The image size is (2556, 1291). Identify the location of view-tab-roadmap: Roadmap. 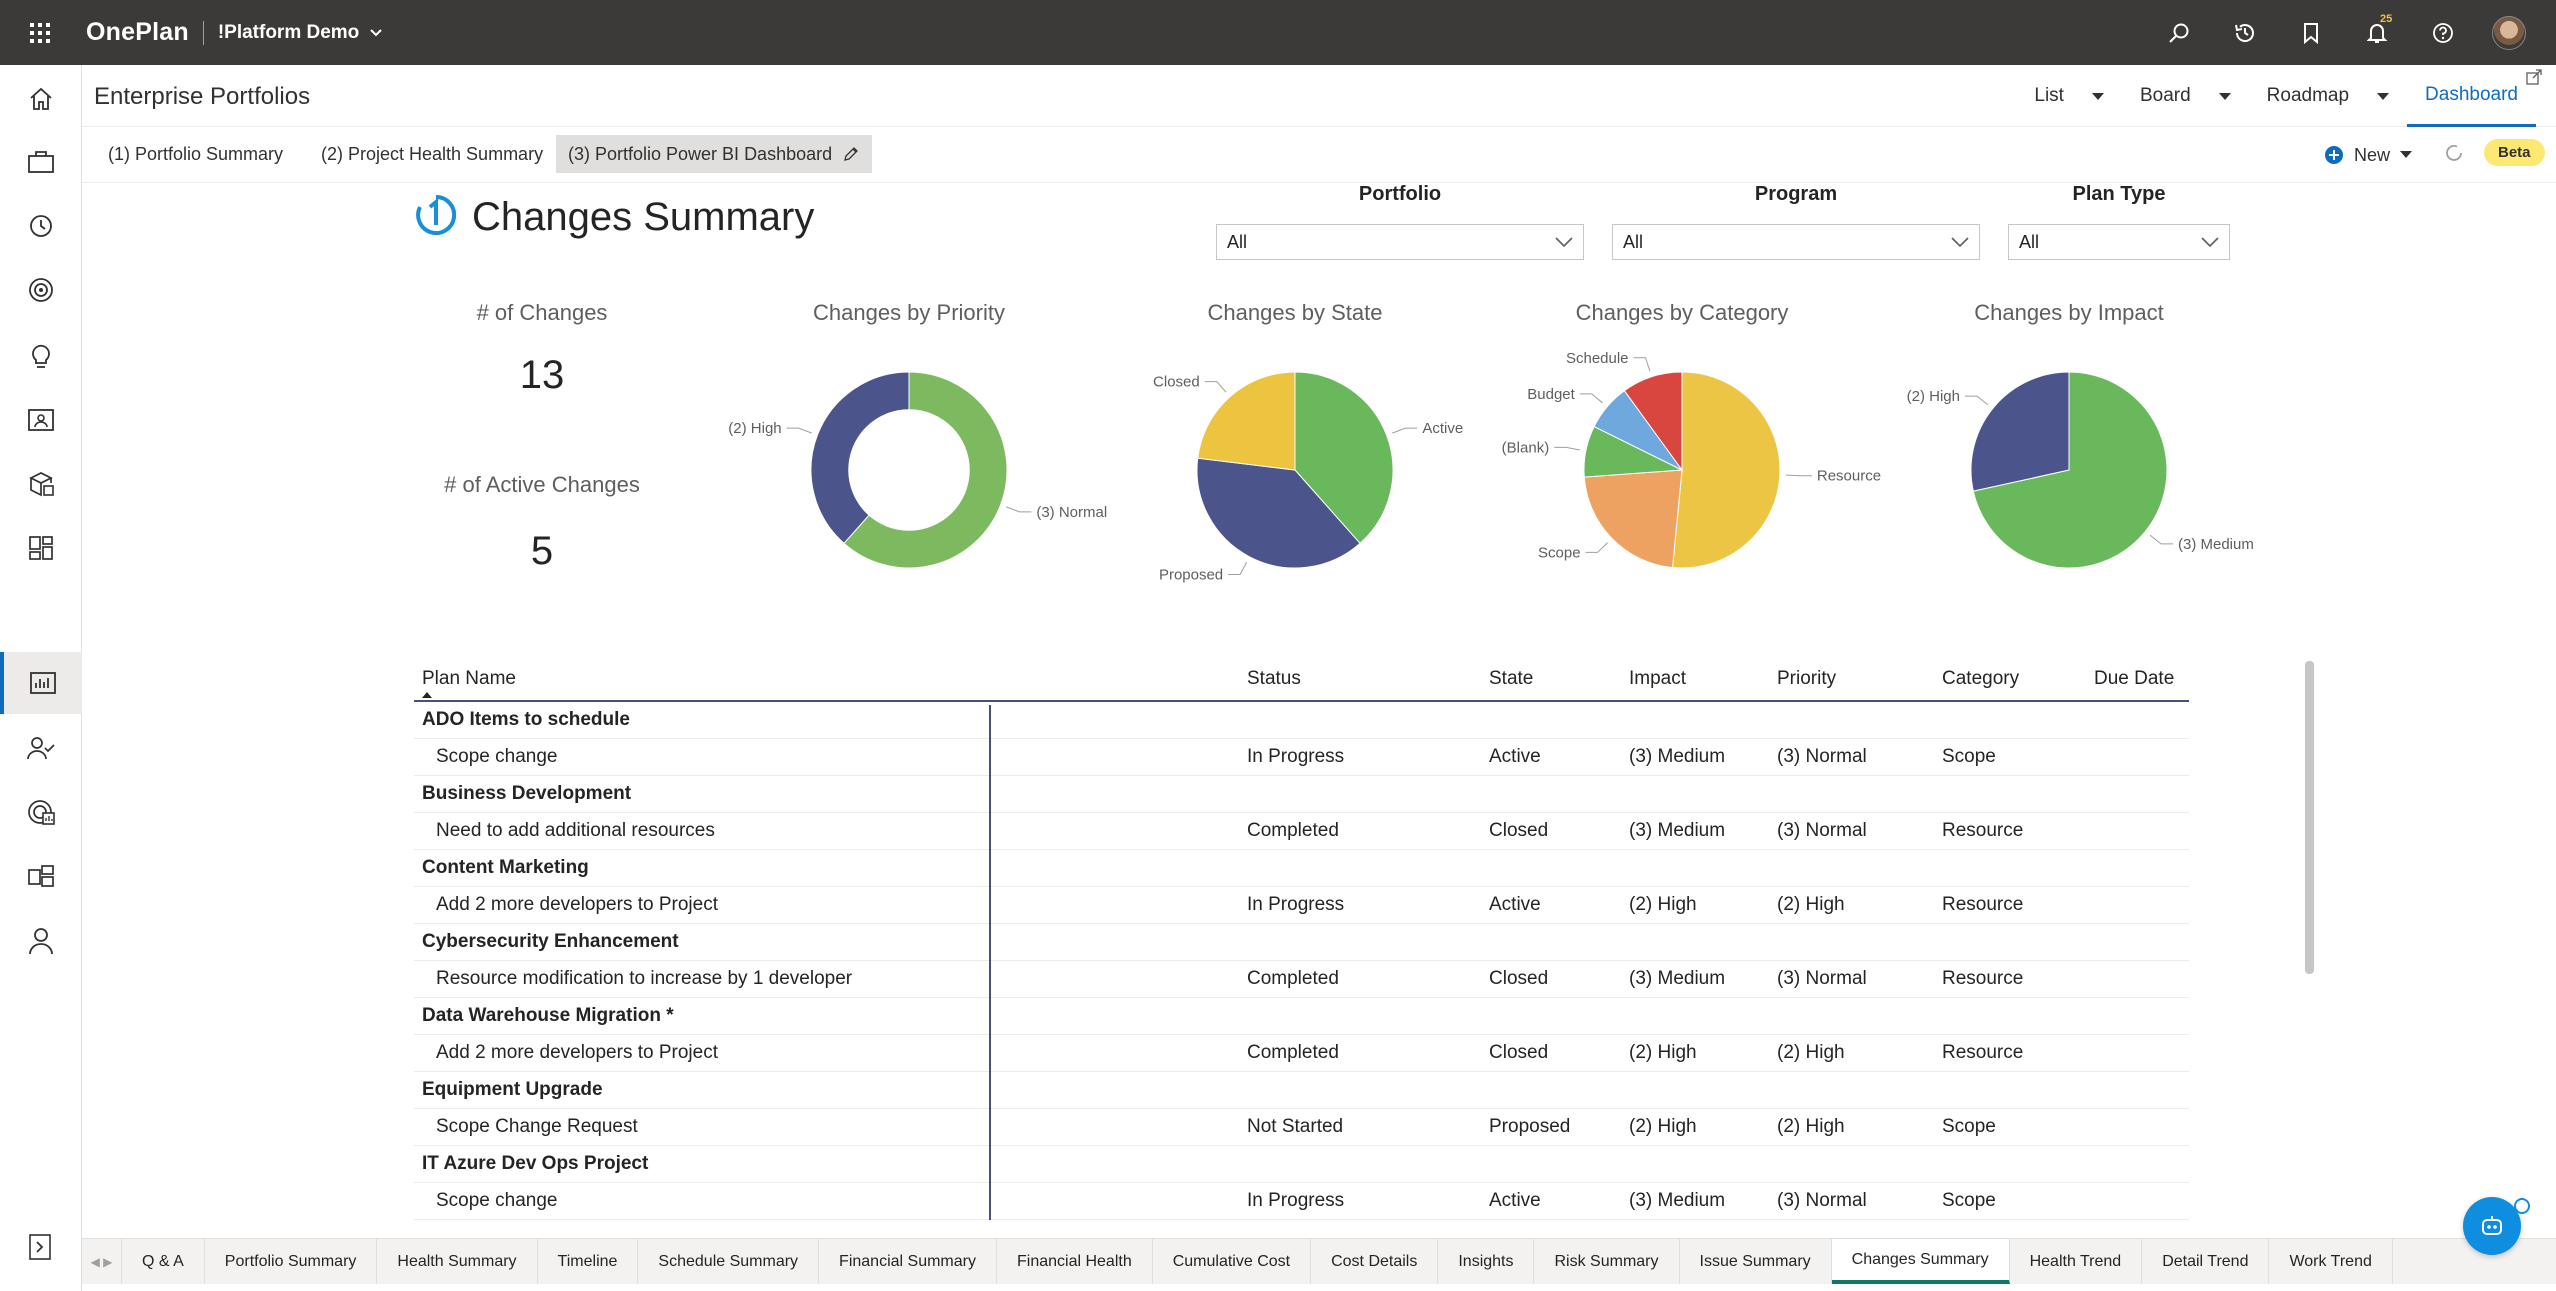
(2328, 96).